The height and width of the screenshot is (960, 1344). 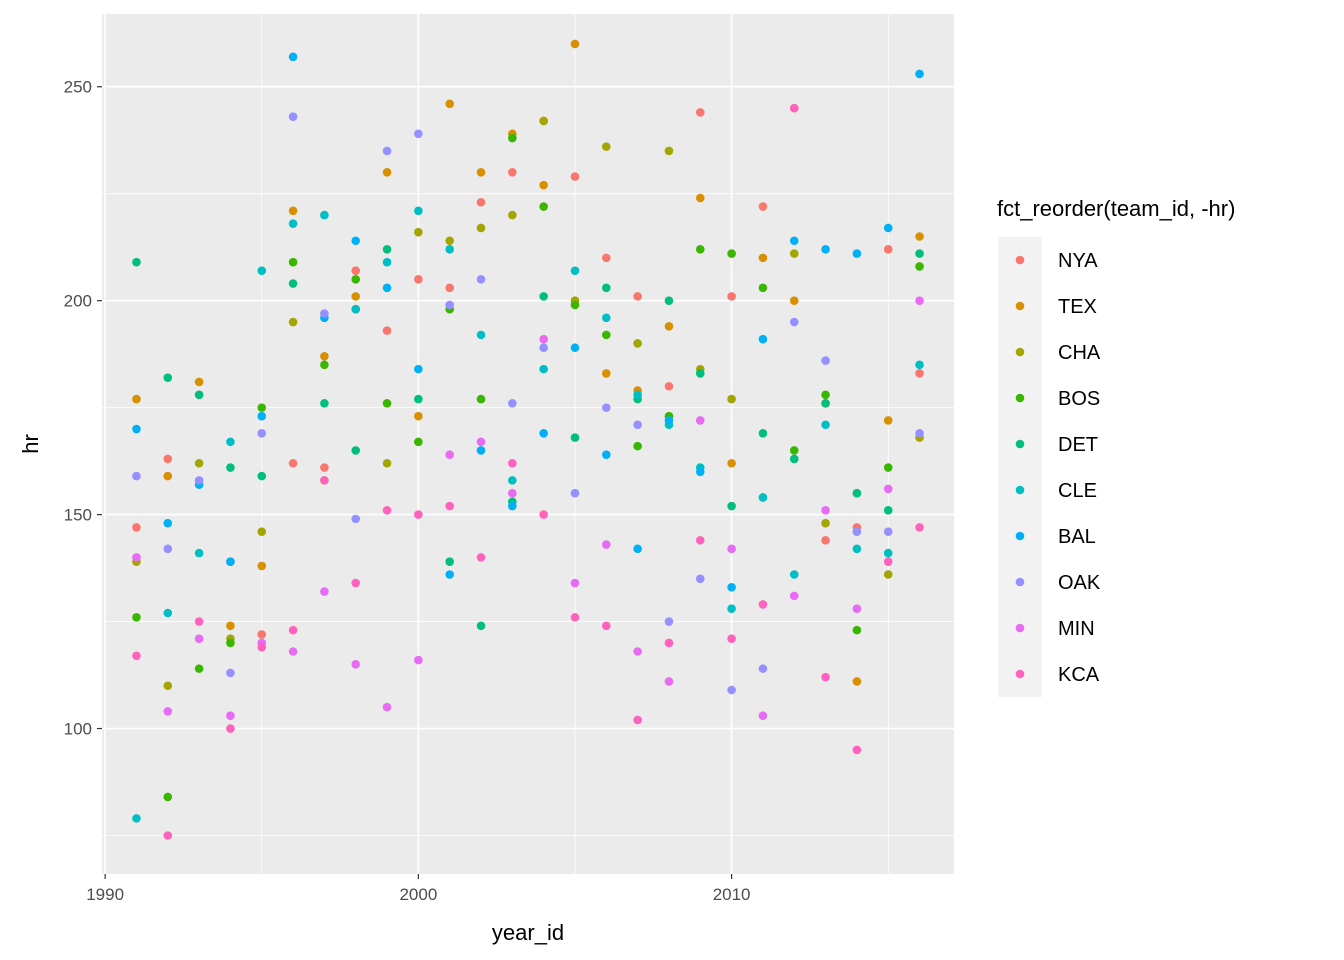 I want to click on legend-label: NYA, so click(x=1078, y=261).